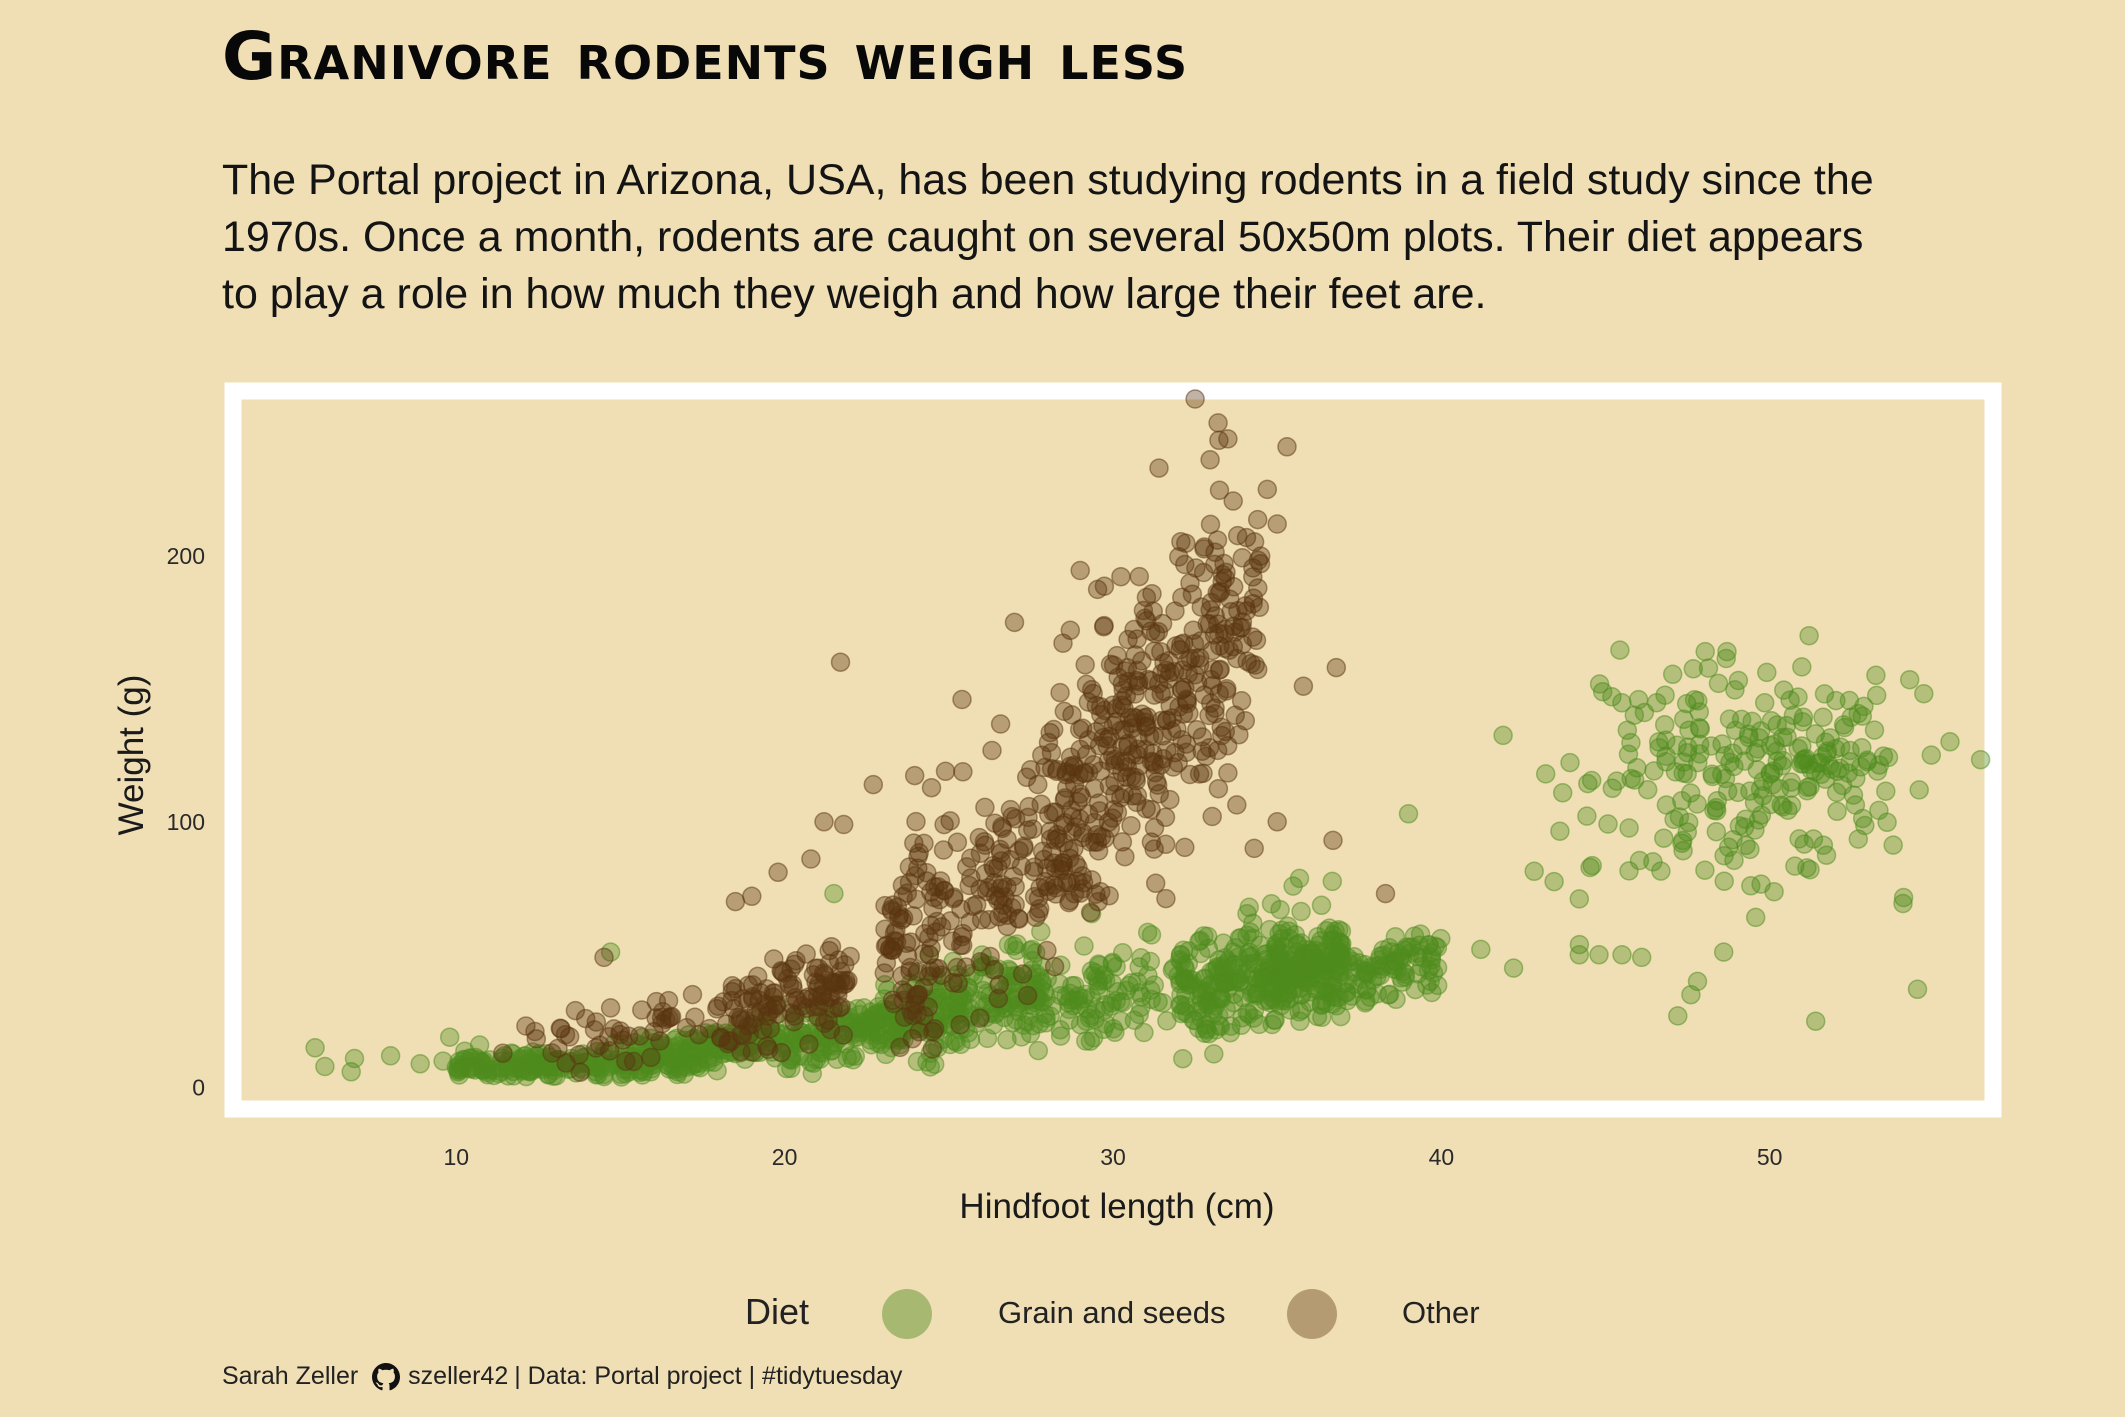 The height and width of the screenshot is (1417, 2125). Describe the element at coordinates (186, 556) in the screenshot. I see `y-tick-label: 200` at that location.